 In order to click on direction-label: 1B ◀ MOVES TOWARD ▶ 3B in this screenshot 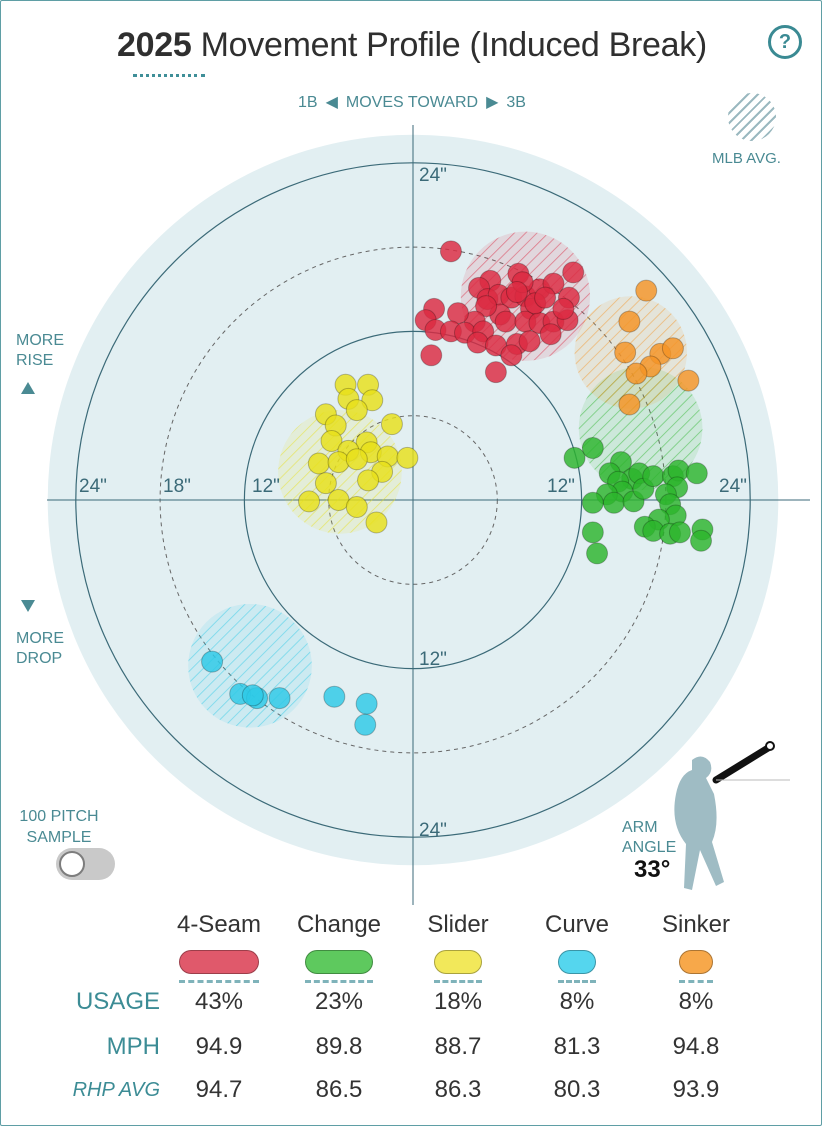, I will do `click(412, 102)`.